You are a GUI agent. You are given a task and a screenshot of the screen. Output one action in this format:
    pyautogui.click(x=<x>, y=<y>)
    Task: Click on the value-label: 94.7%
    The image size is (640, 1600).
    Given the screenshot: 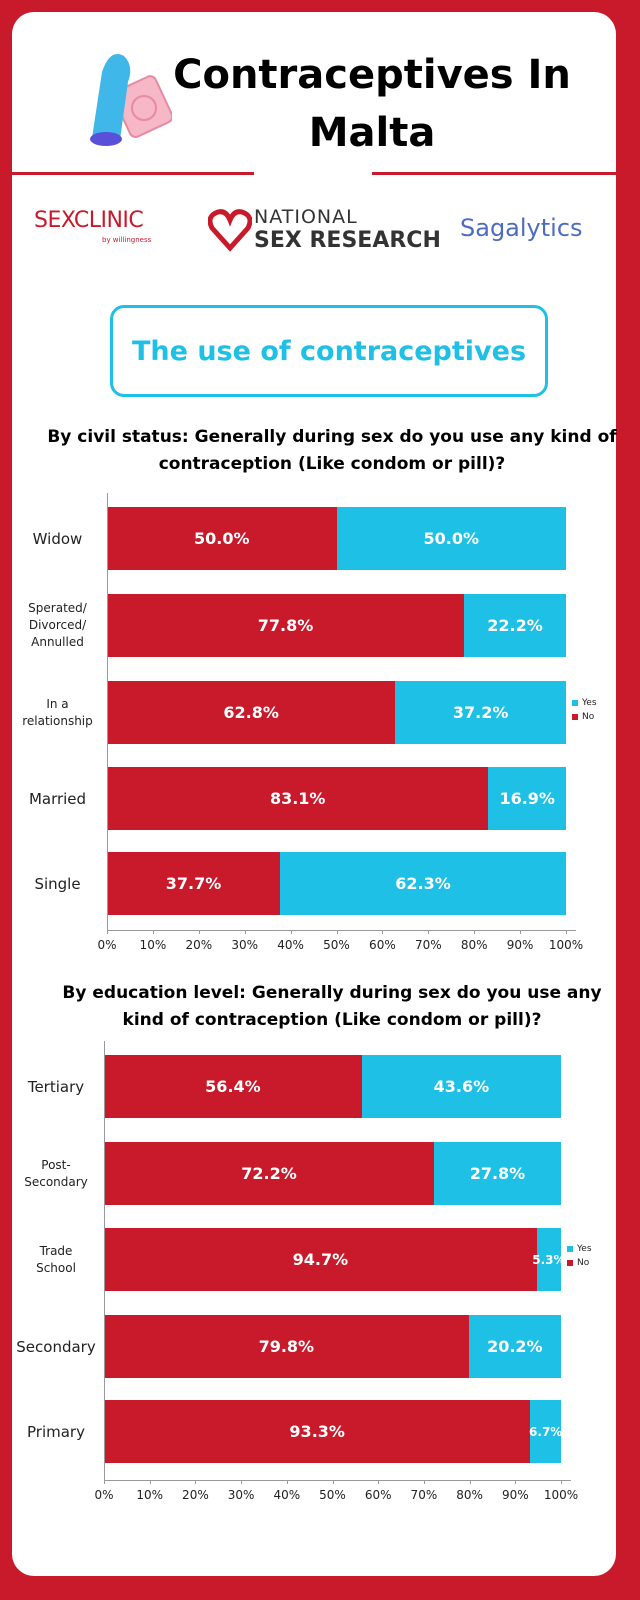 What is the action you would take?
    pyautogui.click(x=320, y=1259)
    